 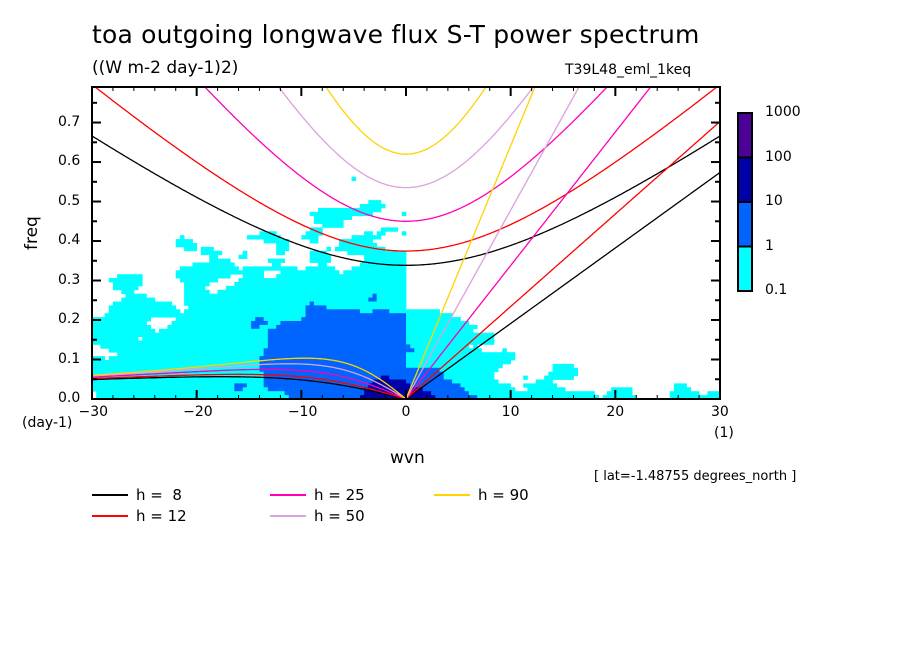 I want to click on legend-swatch, so click(x=288, y=495).